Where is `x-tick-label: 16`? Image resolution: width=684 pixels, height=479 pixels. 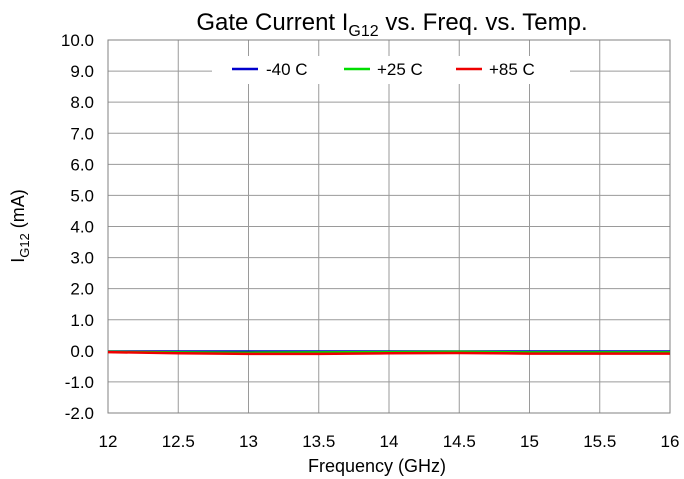 x-tick-label: 16 is located at coordinates (670, 441).